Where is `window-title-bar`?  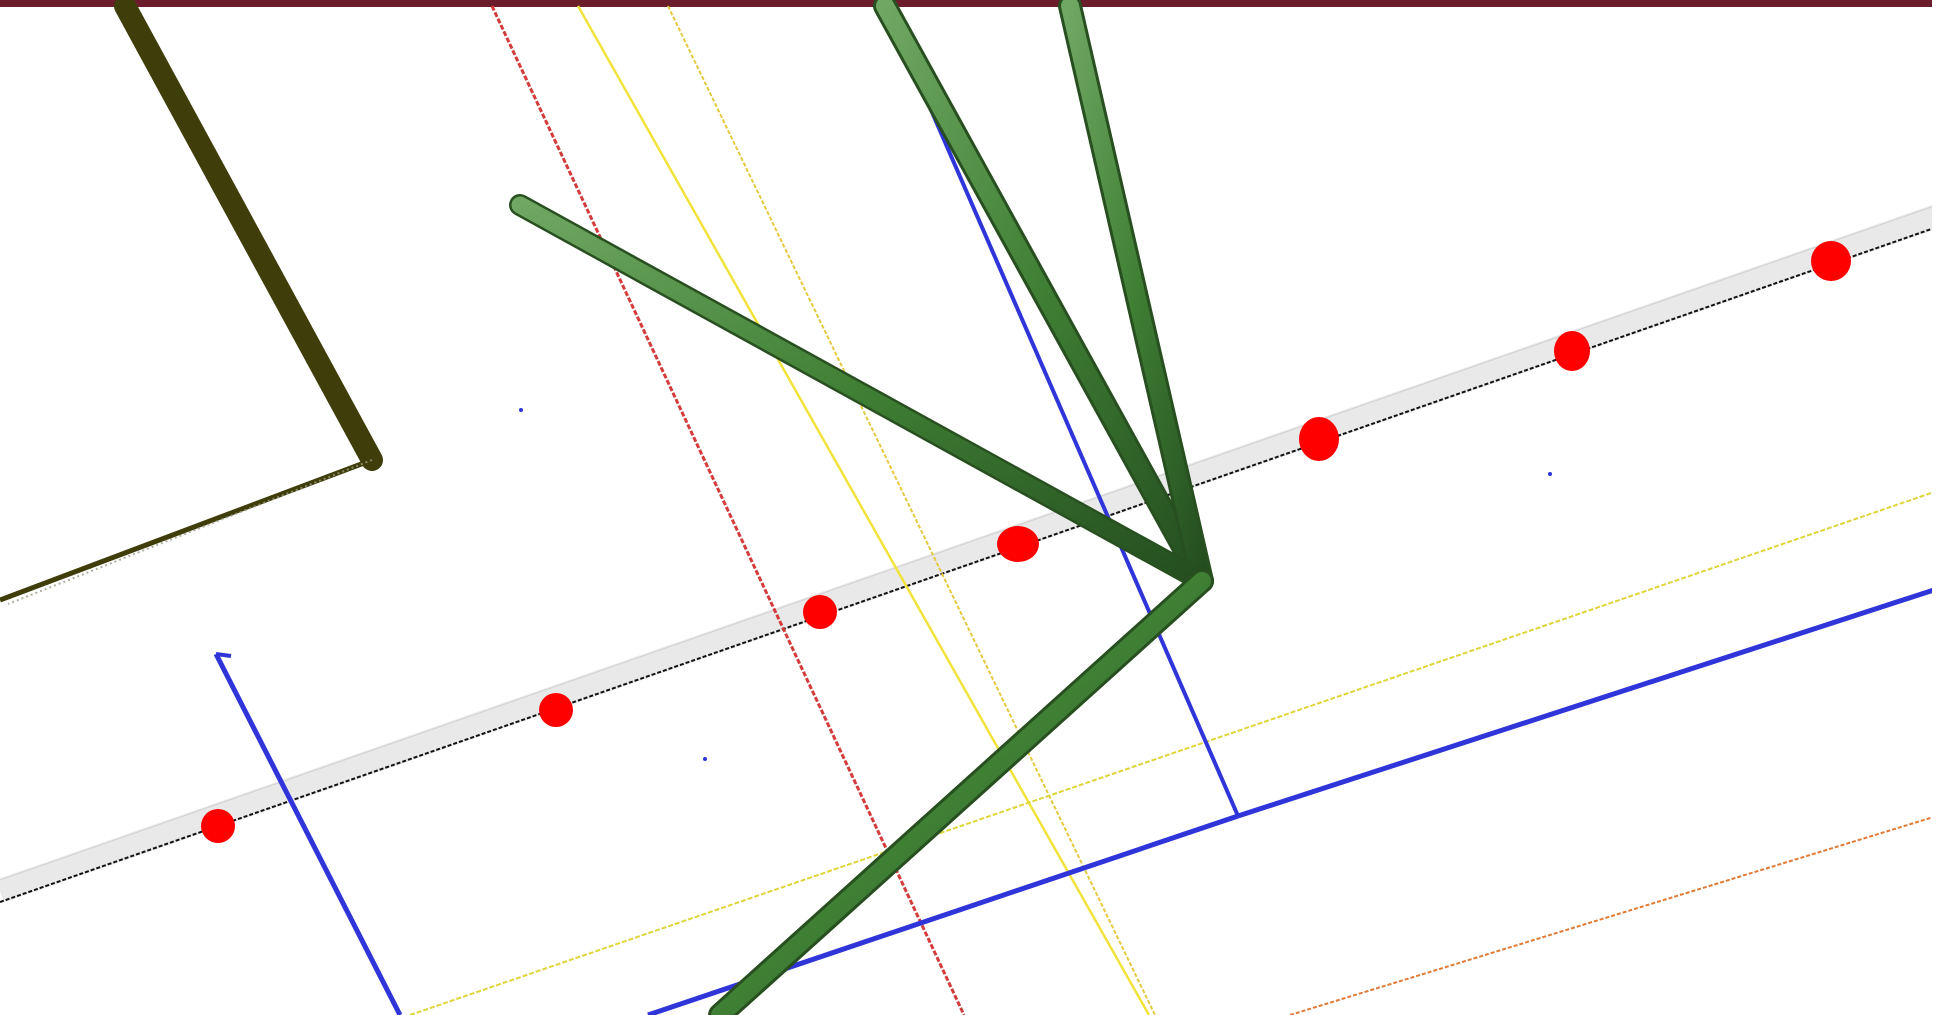
window-title-bar is located at coordinates (970, 3).